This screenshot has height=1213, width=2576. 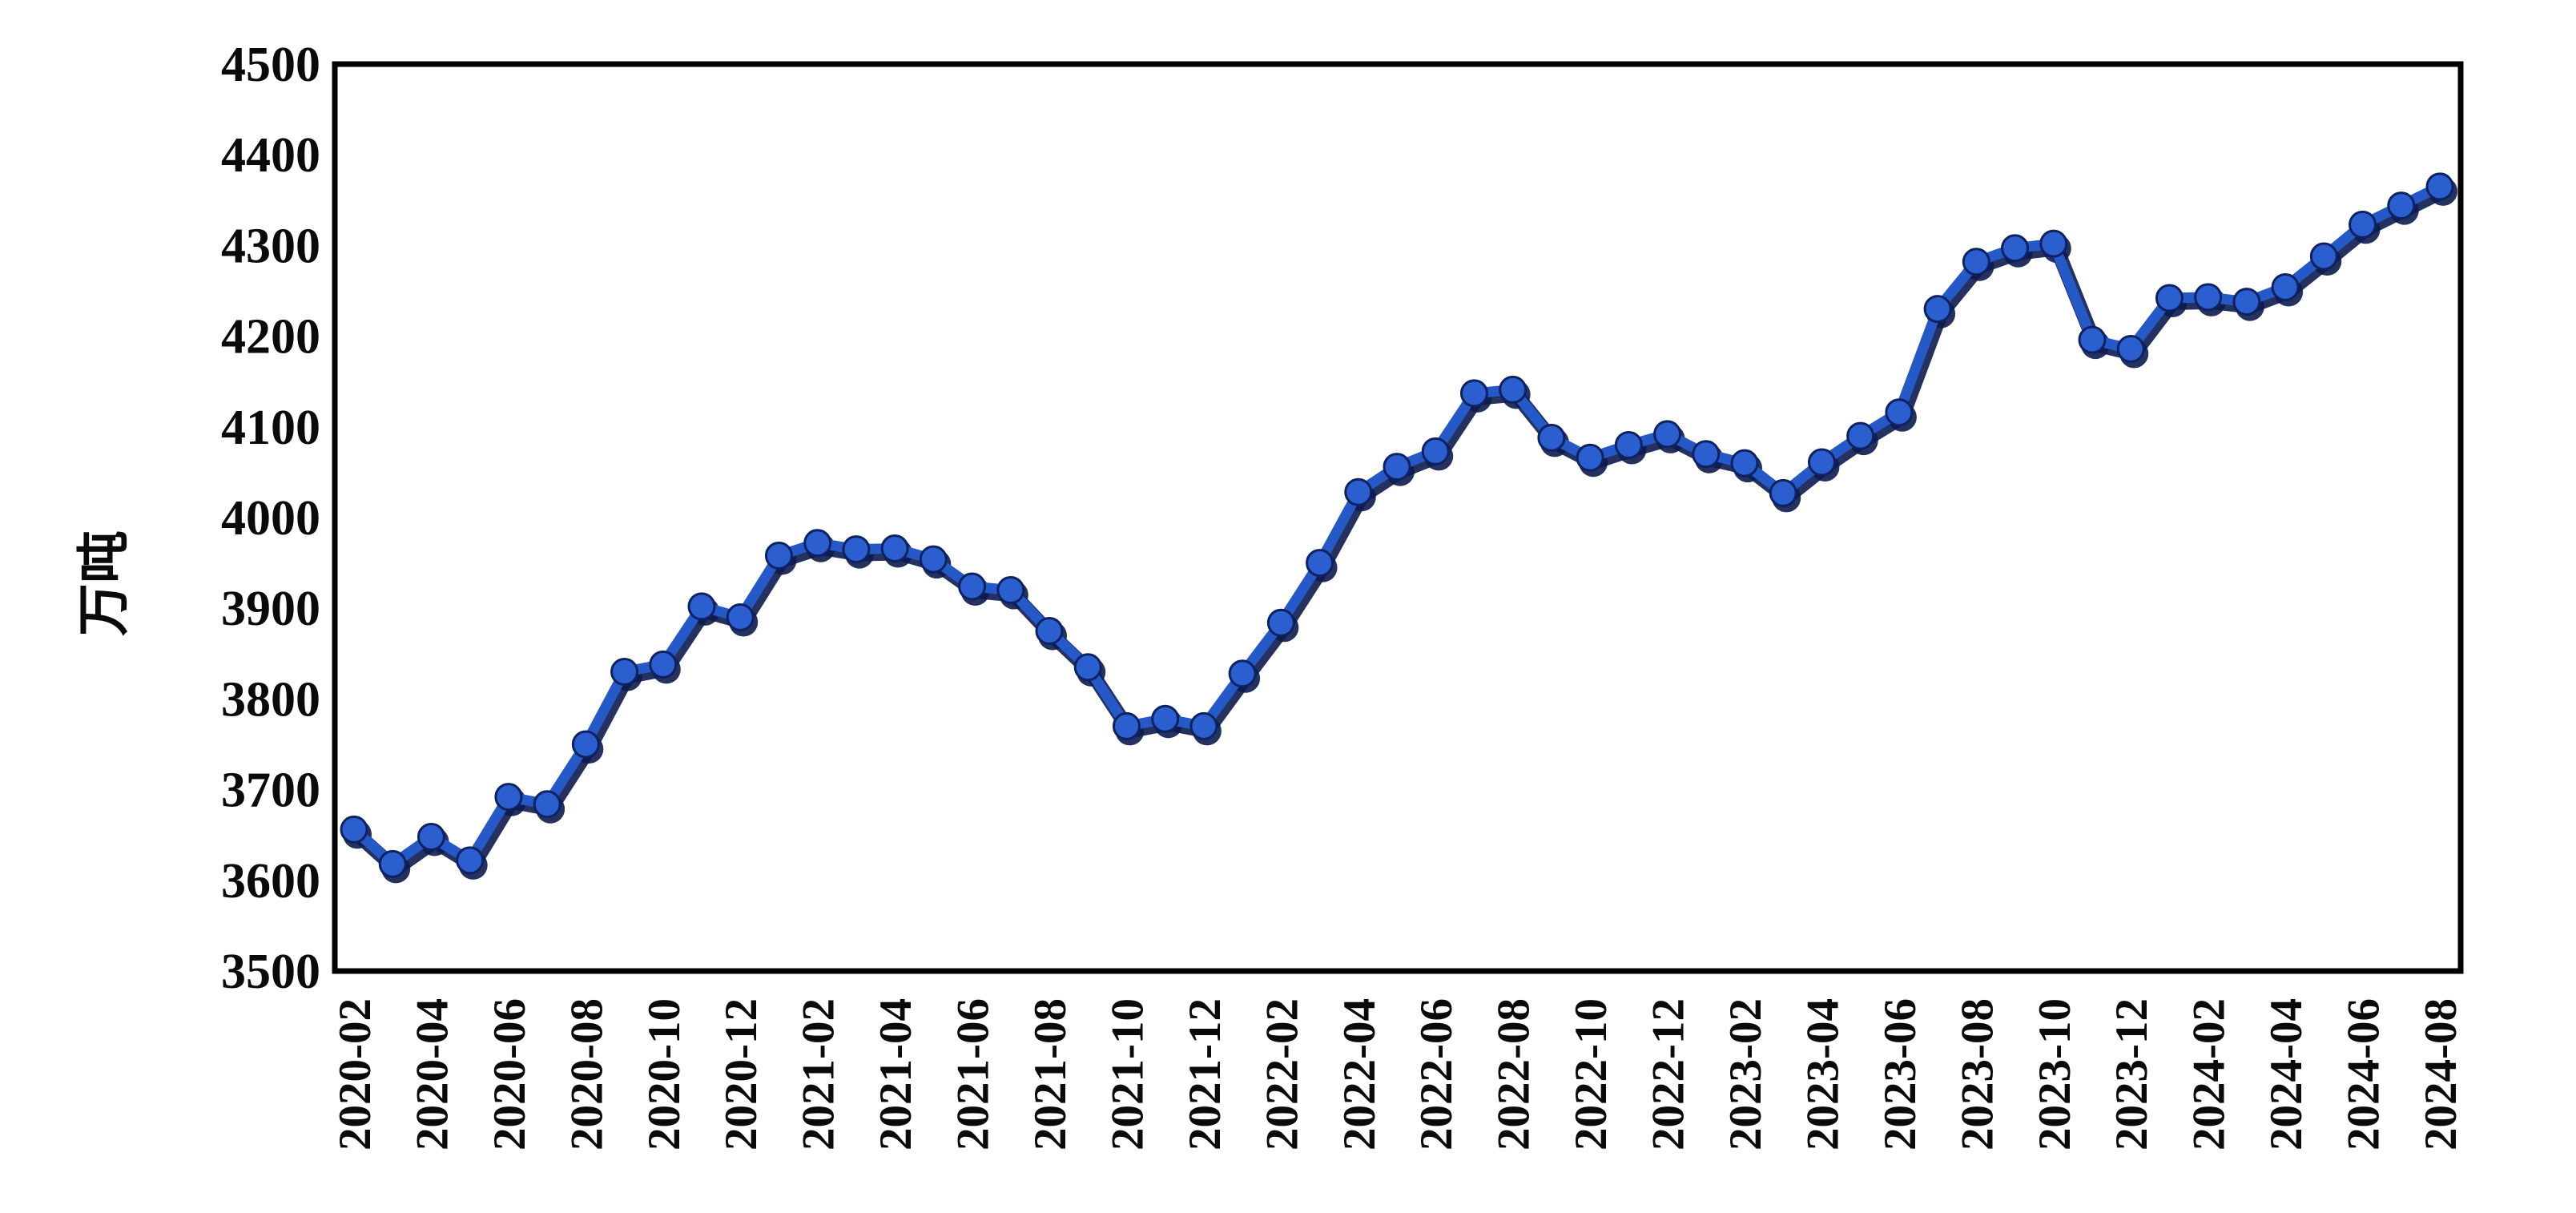 What do you see at coordinates (741, 1075) in the screenshot?
I see `x-tick-label: 2020-12` at bounding box center [741, 1075].